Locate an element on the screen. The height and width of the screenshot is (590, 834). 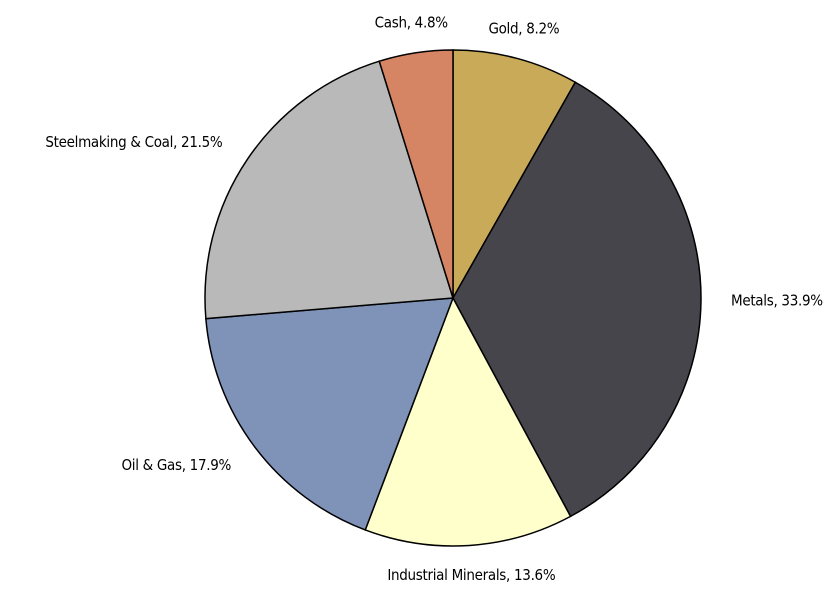
slice-label: Steelmaking & Coal, 21.5% is located at coordinates (134, 142).